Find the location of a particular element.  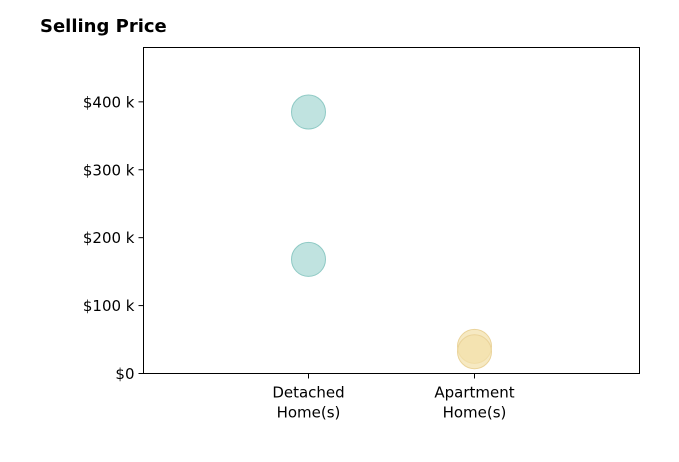

x-axis: Detached Home(s) Apartment Home(s) is located at coordinates (393, 397).